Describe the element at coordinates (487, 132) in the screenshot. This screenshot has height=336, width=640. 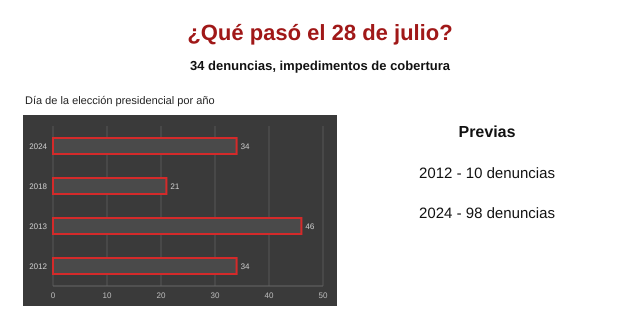
I see `text: Previas` at that location.